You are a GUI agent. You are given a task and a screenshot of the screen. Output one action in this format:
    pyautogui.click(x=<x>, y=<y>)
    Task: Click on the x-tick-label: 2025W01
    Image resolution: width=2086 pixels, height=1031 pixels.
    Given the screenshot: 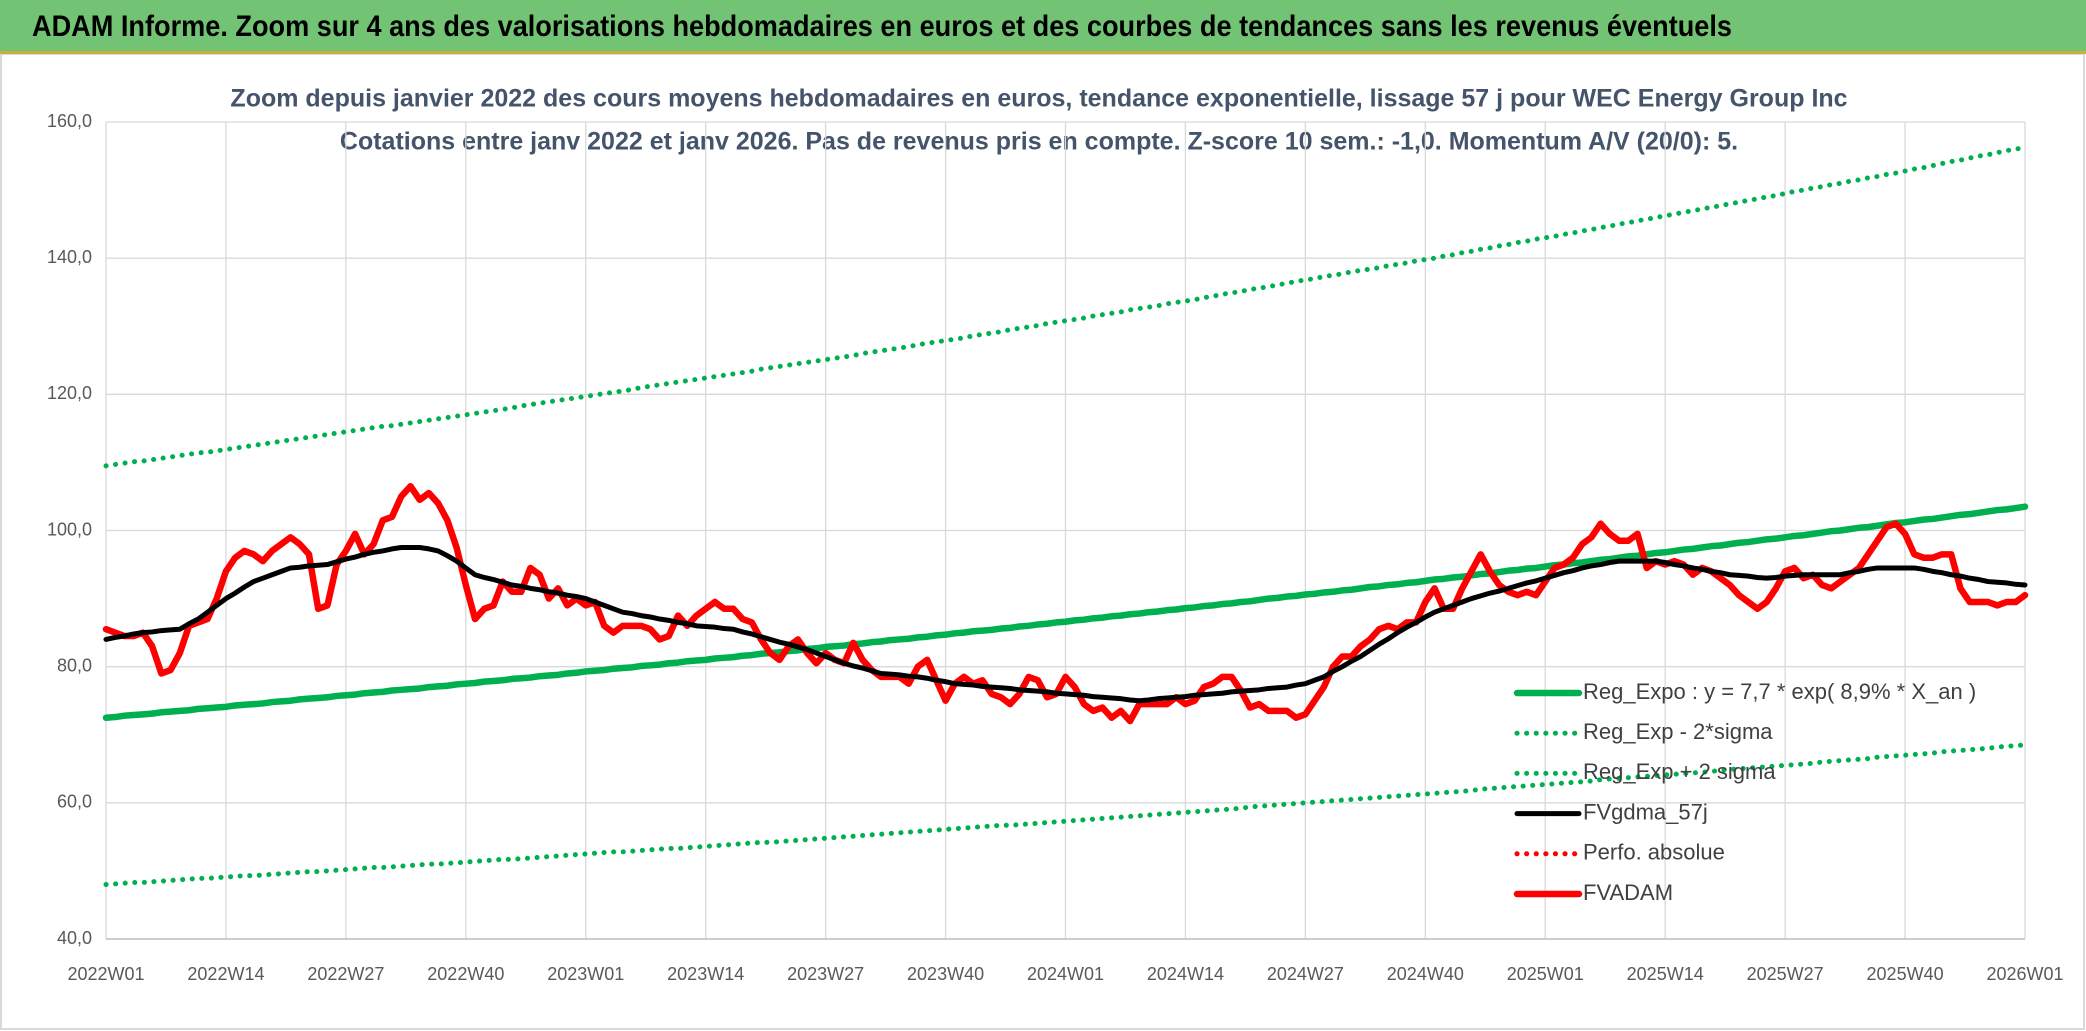 What is the action you would take?
    pyautogui.click(x=1545, y=974)
    